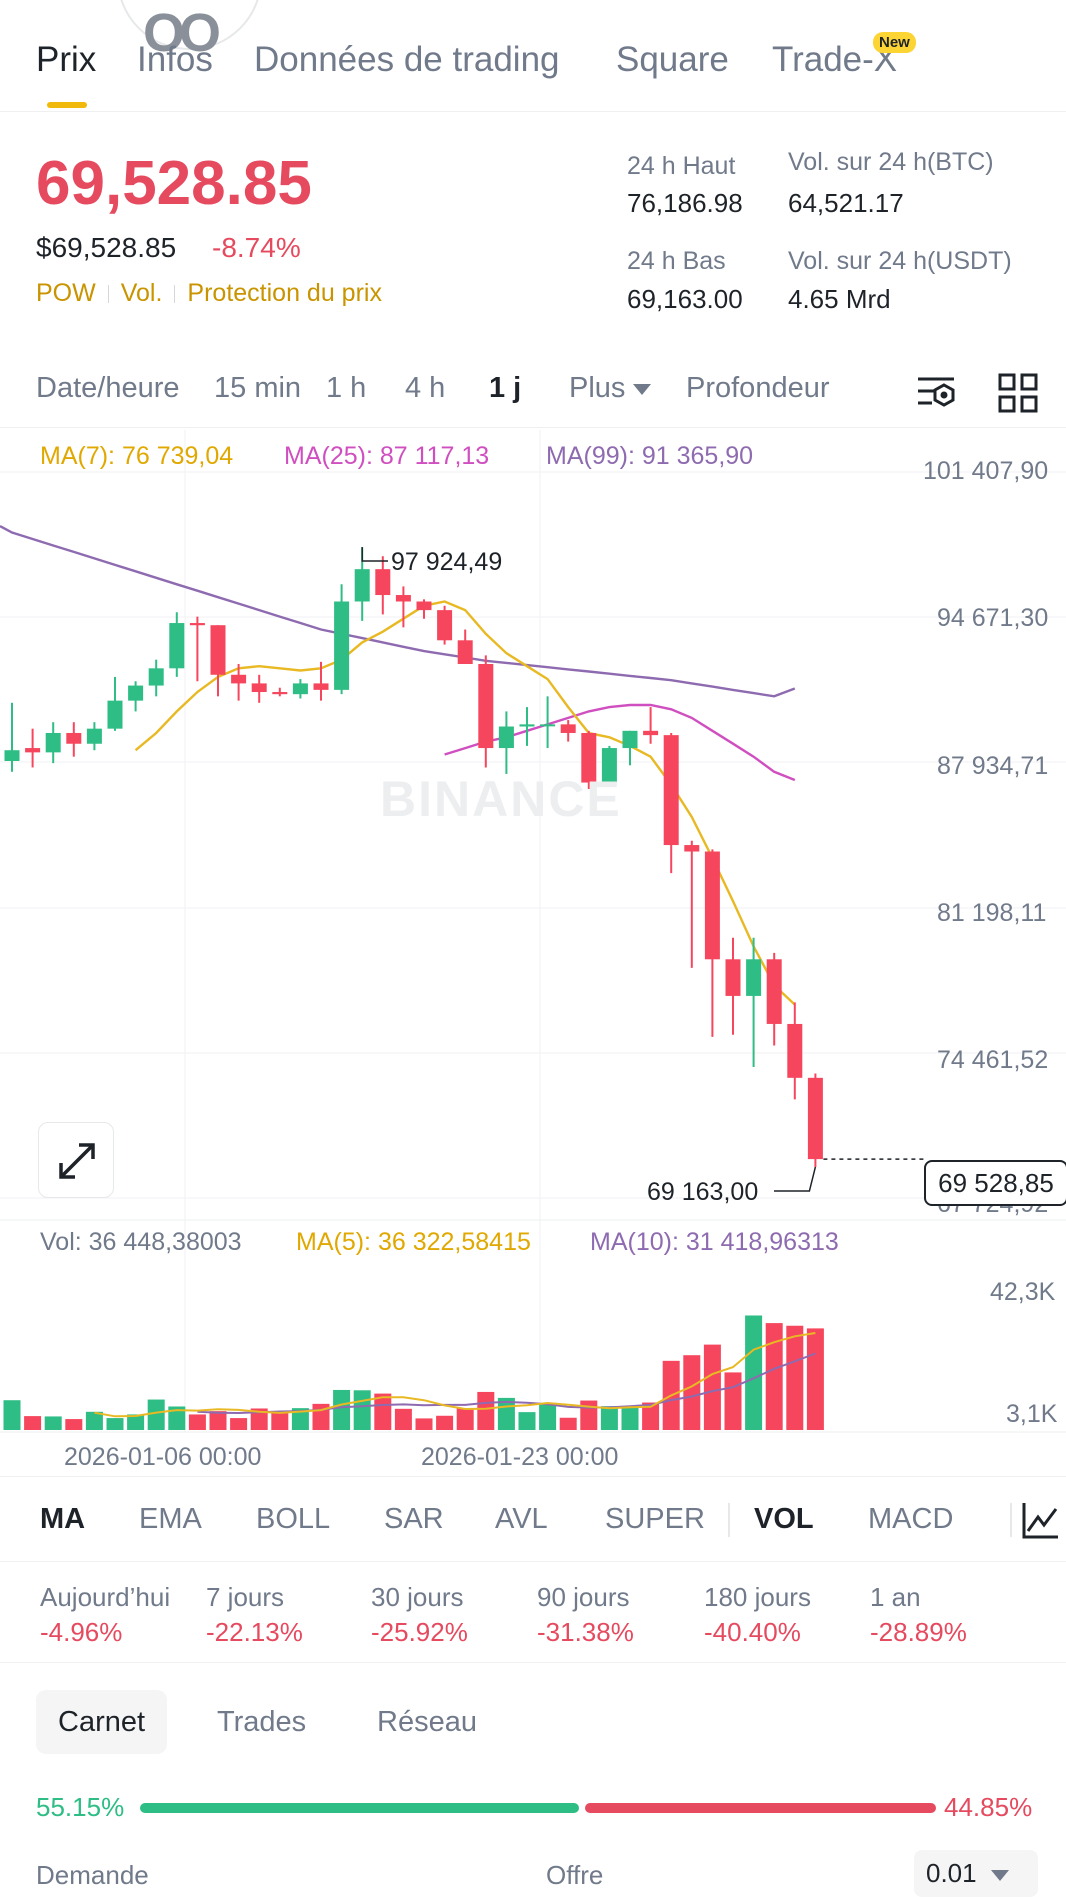  Describe the element at coordinates (346, 388) in the screenshot. I see `interval-1h: 1 h` at that location.